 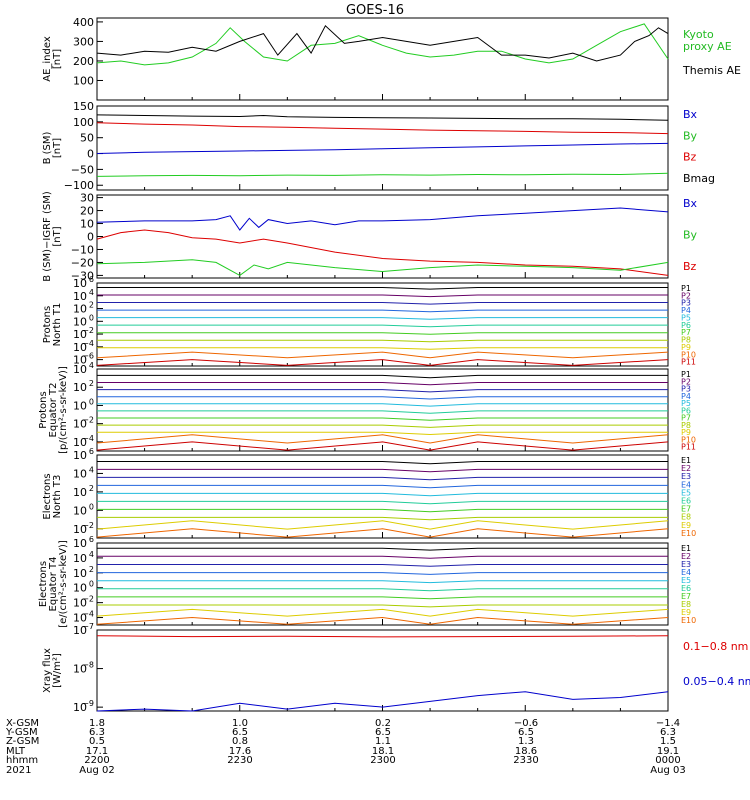 I want to click on y-axis-label: North T1, so click(x=57, y=325).